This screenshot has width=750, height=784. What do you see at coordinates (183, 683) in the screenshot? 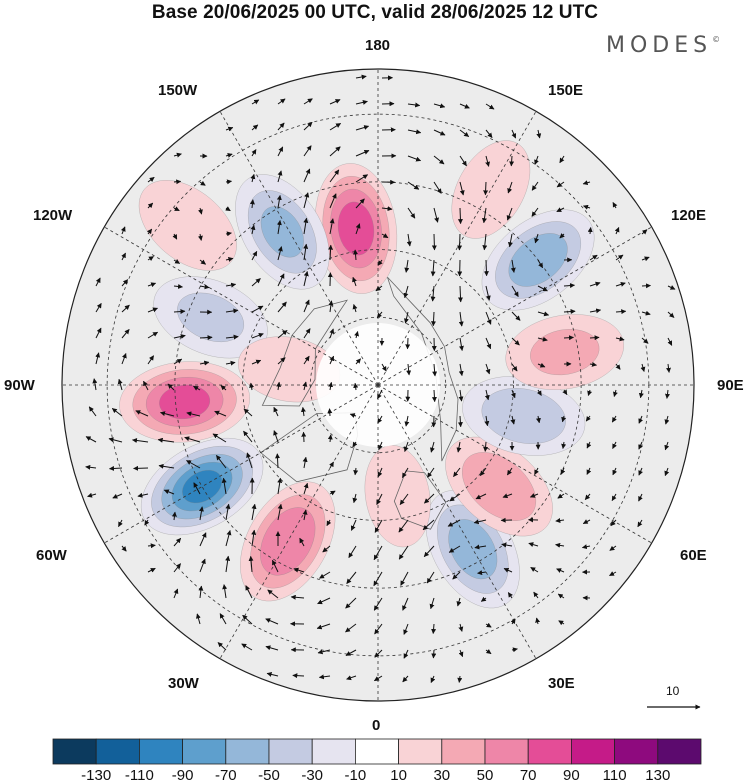
I see `lon-label-30w: 30W` at bounding box center [183, 683].